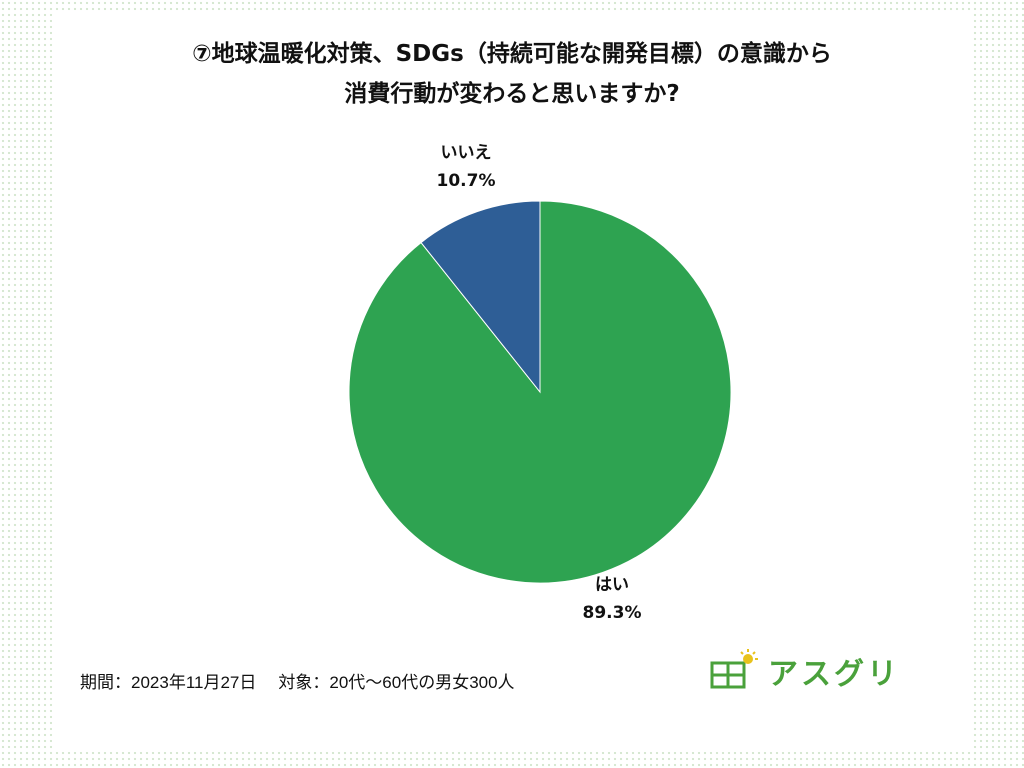 Image resolution: width=1024 pixels, height=768 pixels. I want to click on pie-slice, so click(480, 297).